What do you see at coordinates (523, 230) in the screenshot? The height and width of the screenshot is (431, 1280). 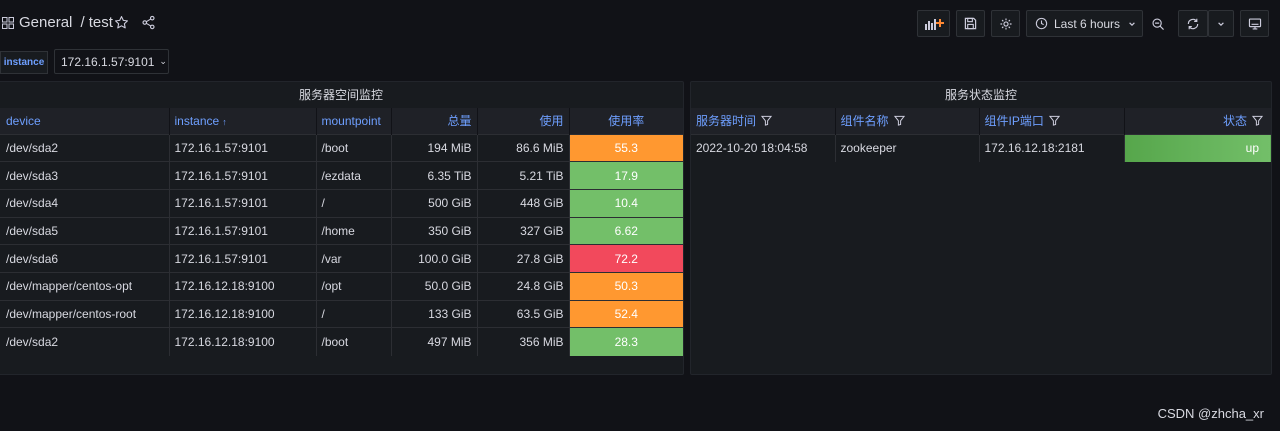 I see `used-cell: 327 GiB` at bounding box center [523, 230].